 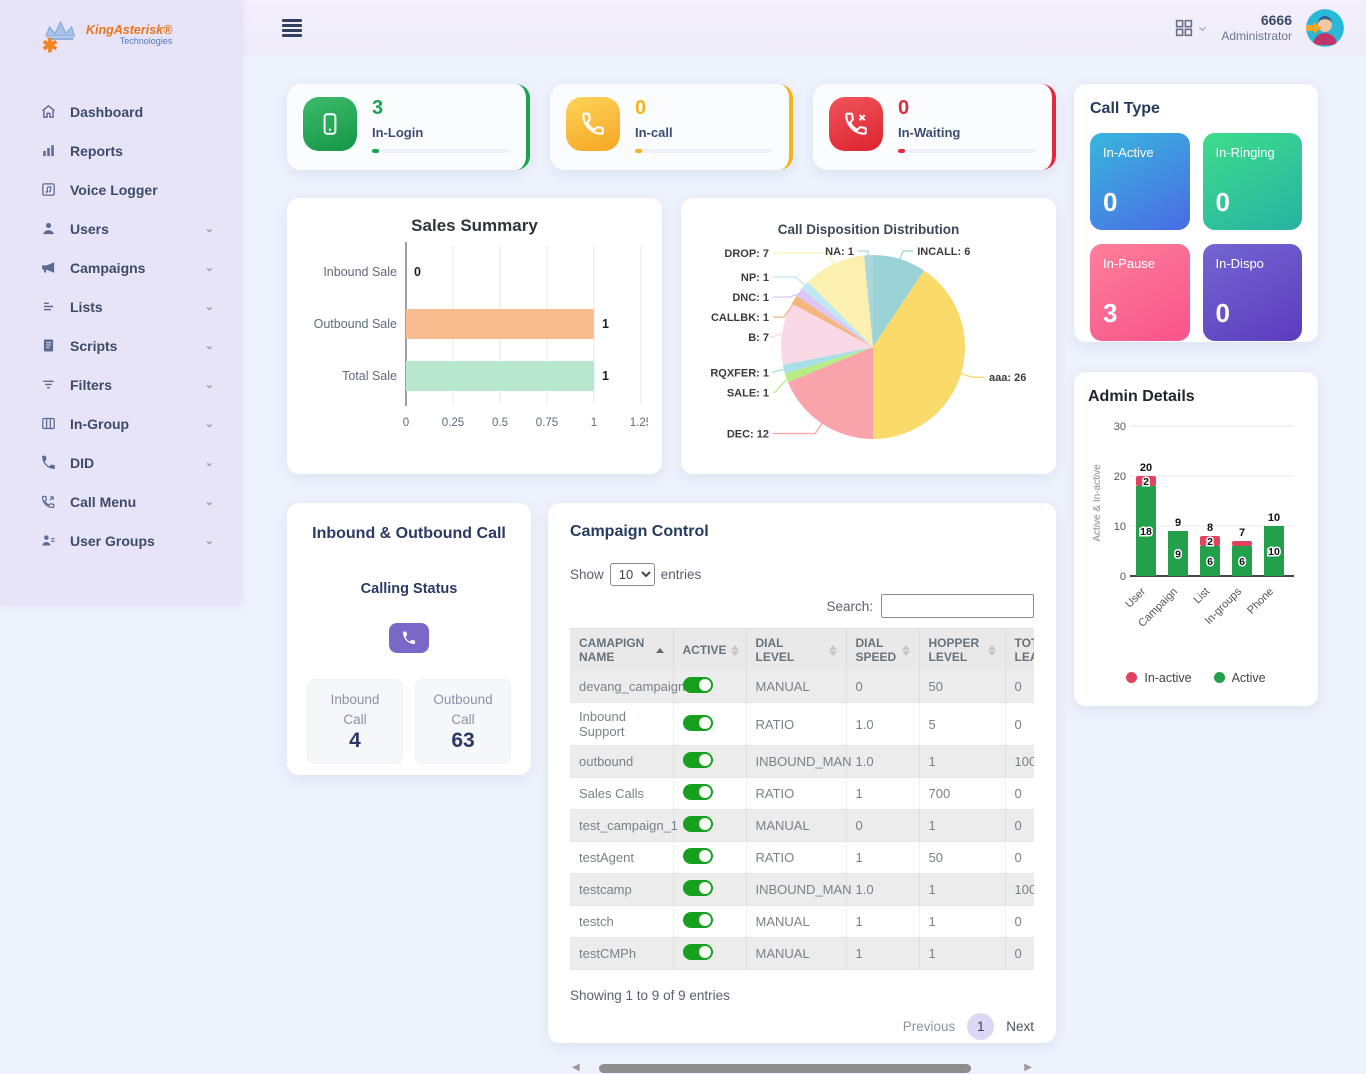 I want to click on user-avatar, so click(x=1325, y=28).